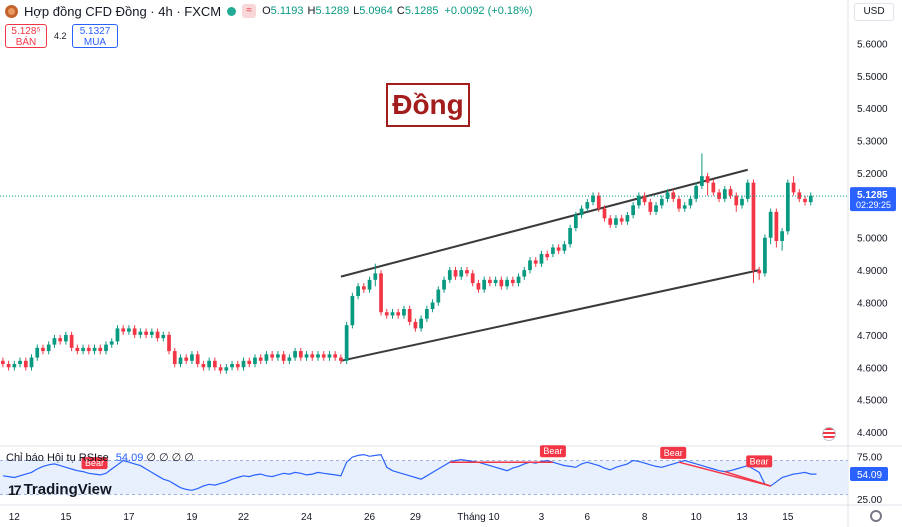  I want to click on bear-divergence-line, so click(724, 474).